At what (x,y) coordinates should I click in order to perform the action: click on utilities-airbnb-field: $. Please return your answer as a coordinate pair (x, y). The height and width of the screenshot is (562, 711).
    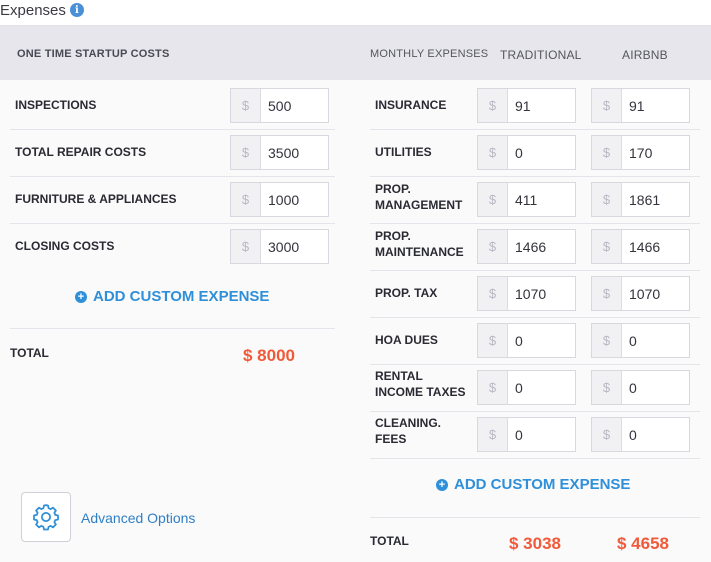
    Looking at the image, I should click on (640, 152).